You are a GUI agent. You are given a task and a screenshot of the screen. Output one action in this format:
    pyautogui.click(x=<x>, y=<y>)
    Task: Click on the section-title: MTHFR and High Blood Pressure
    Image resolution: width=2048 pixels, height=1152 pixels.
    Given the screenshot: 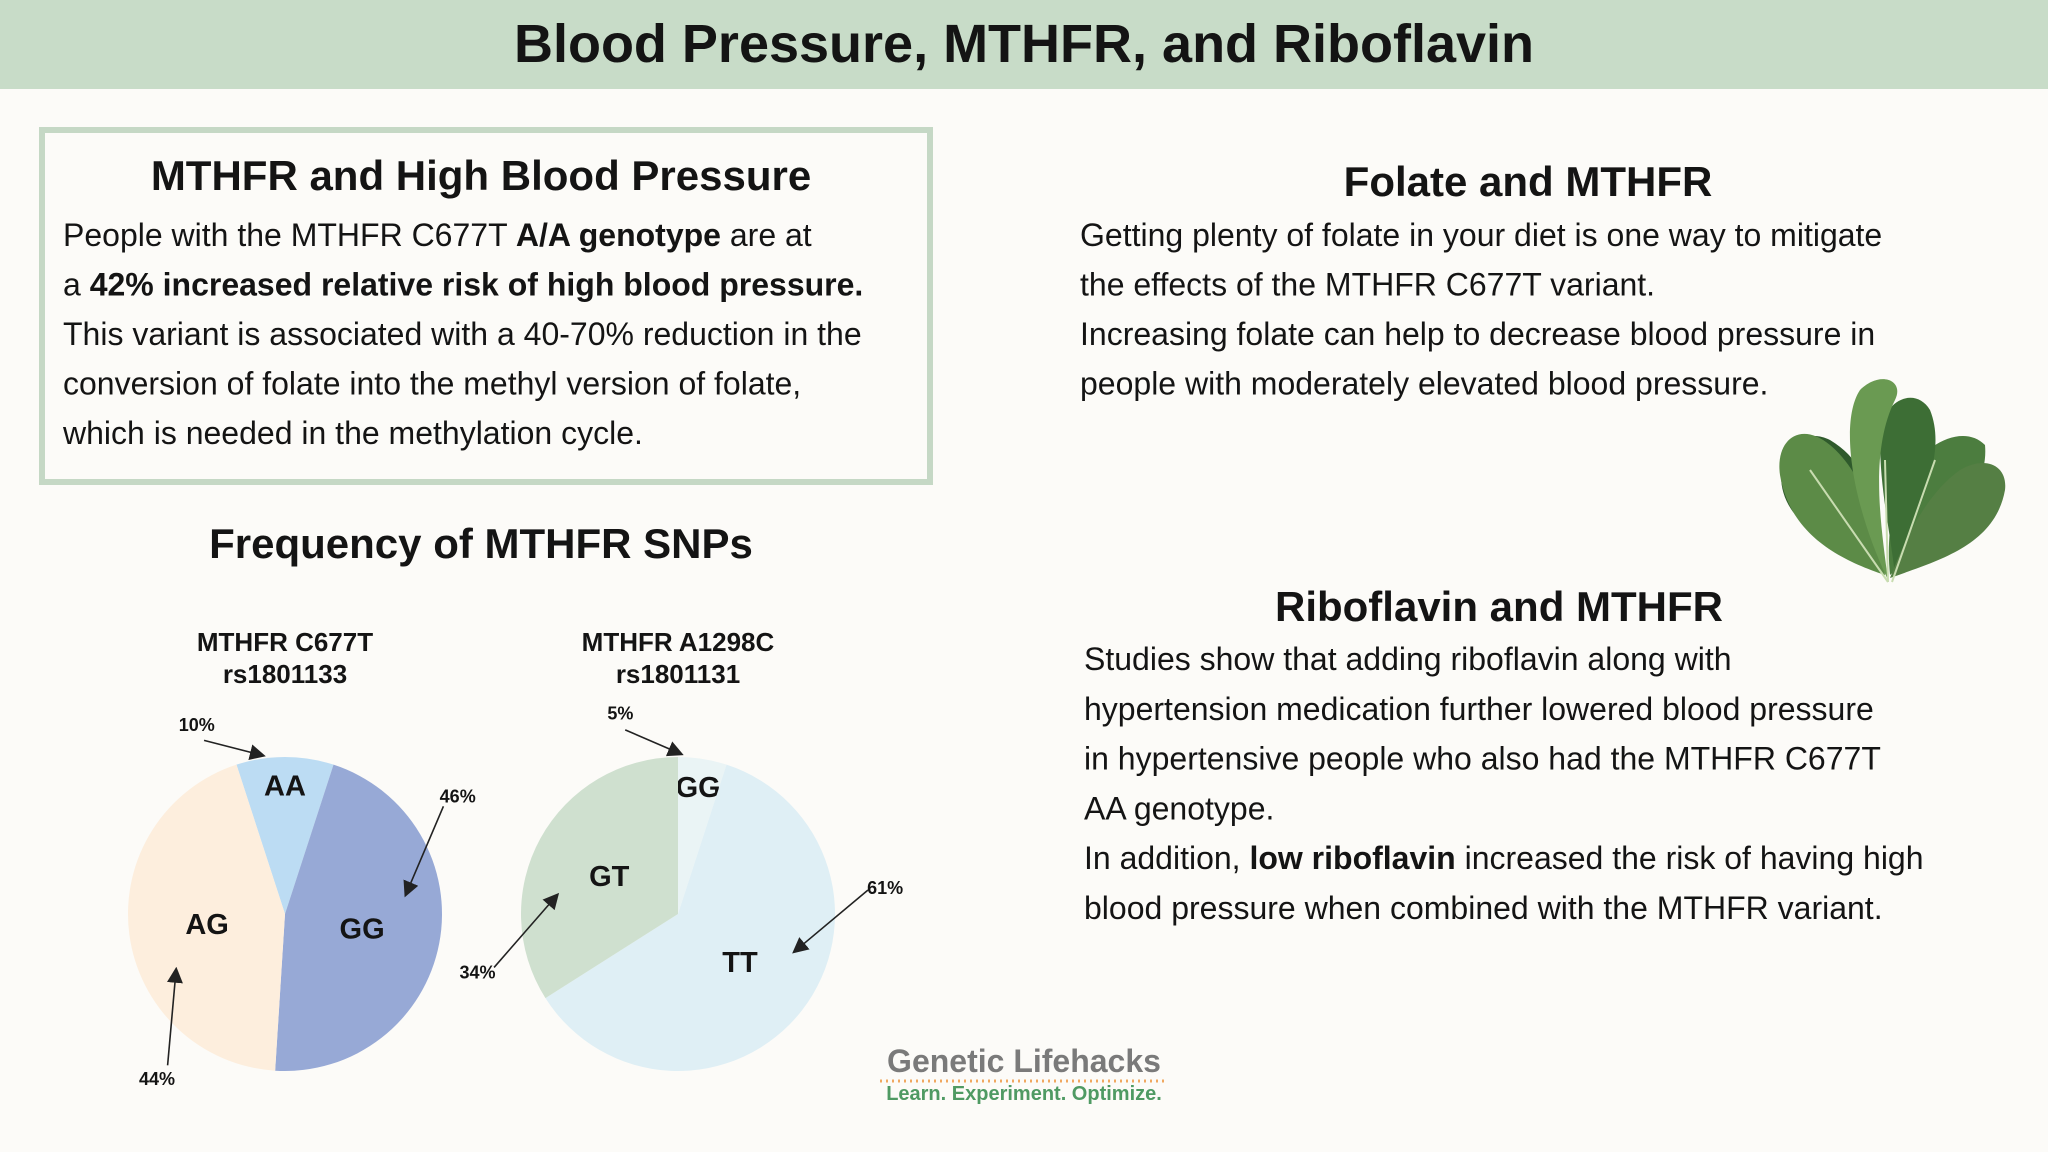 What is the action you would take?
    pyautogui.click(x=481, y=175)
    